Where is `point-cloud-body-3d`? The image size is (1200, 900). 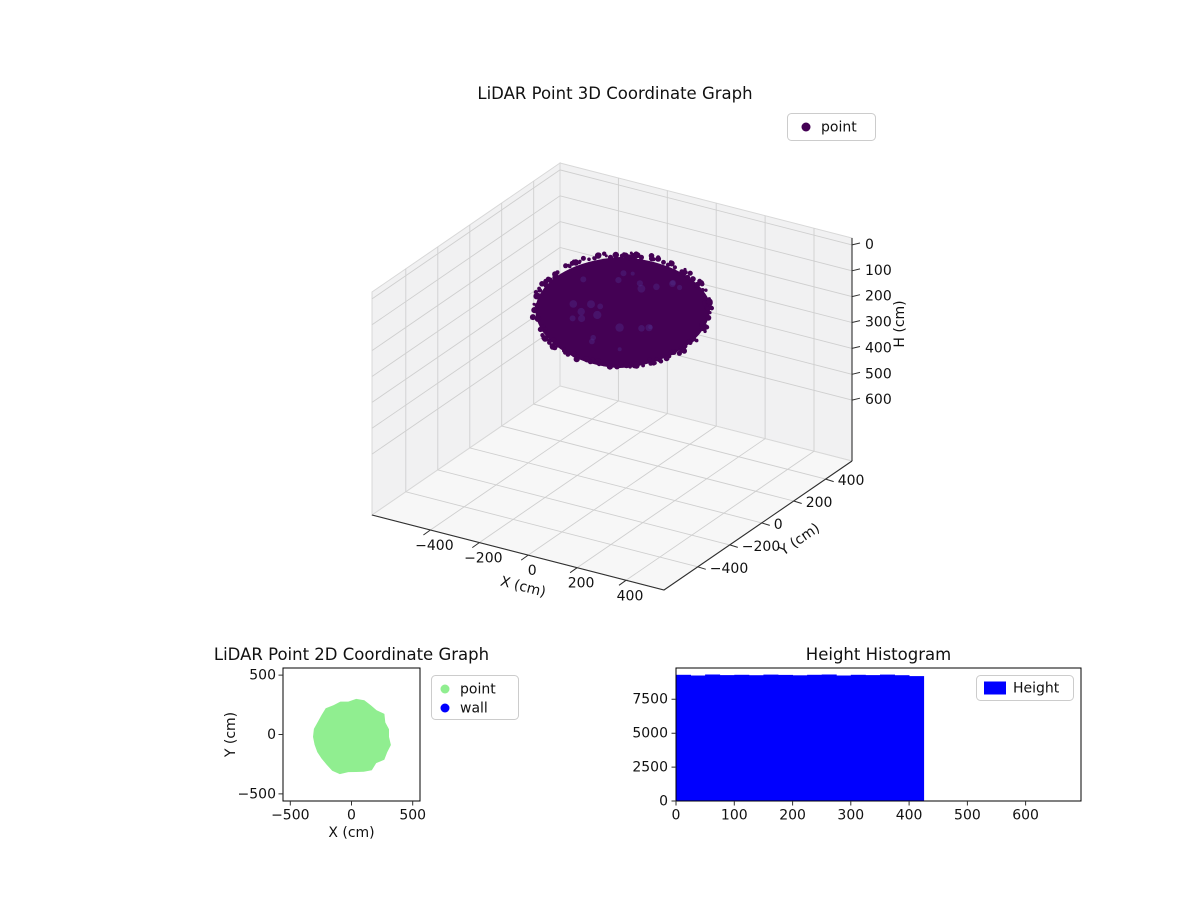
point-cloud-body-3d is located at coordinates (623, 312).